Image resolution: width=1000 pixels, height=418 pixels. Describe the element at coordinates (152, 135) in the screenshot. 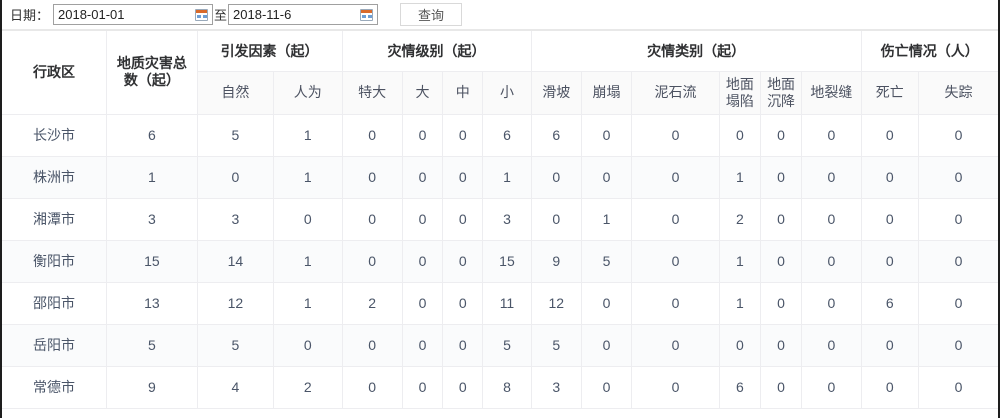

I see `cell-total: 6` at that location.